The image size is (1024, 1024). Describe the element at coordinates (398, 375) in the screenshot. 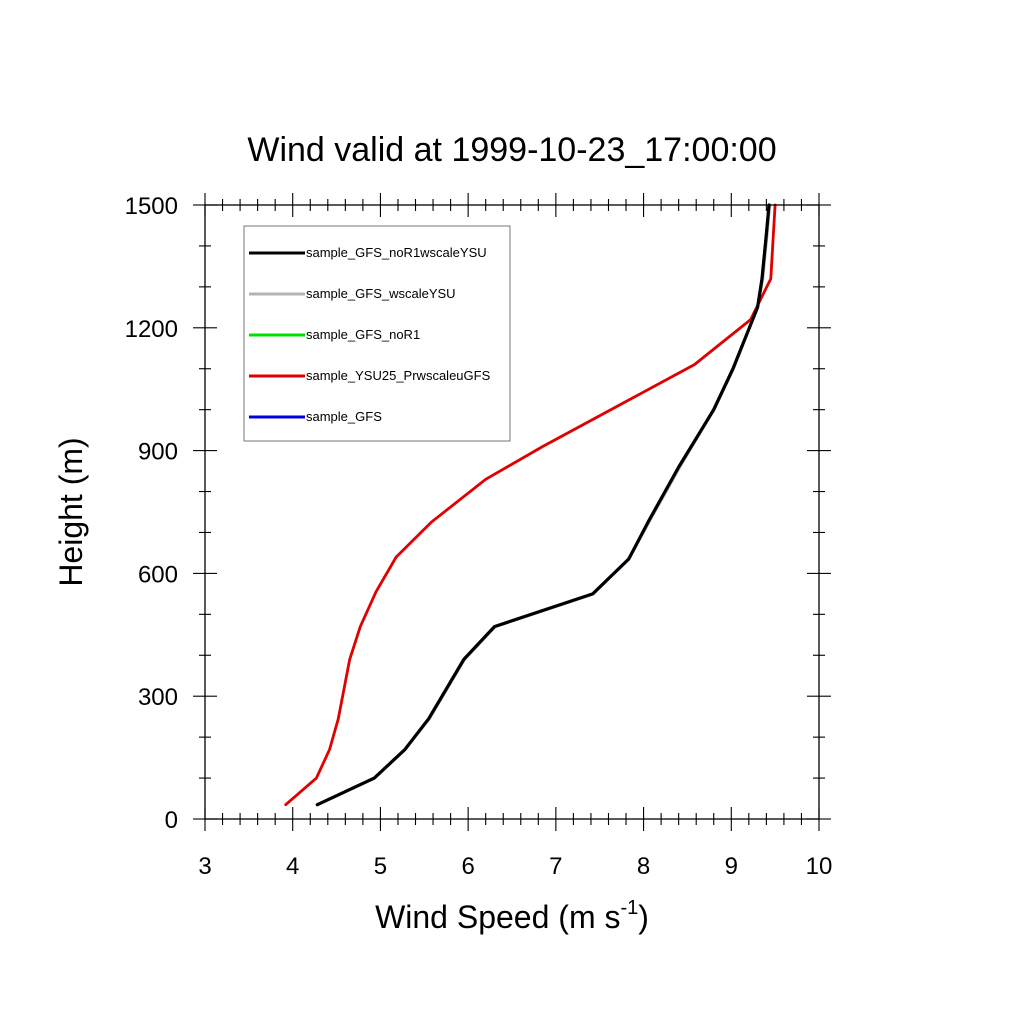

I see `legend-label: sample_YSU25_PrwscaleuGFS` at that location.